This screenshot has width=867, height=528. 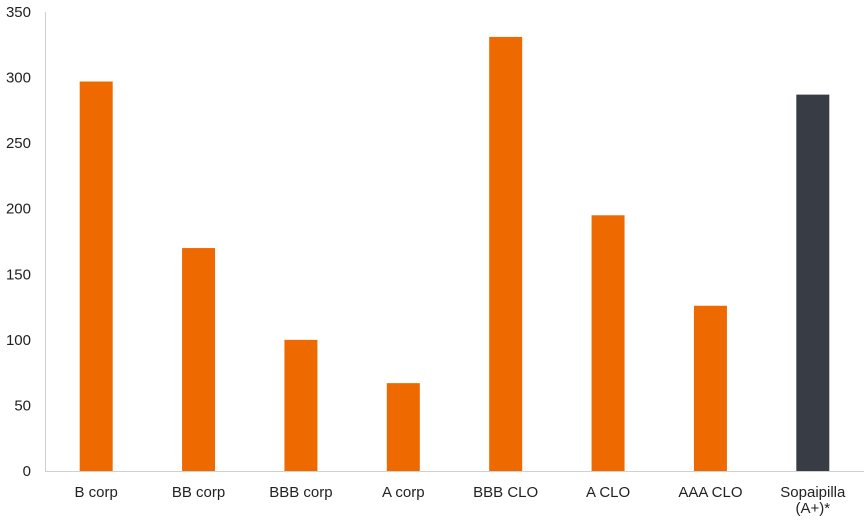 What do you see at coordinates (18, 12) in the screenshot?
I see `y-tick-label: 350` at bounding box center [18, 12].